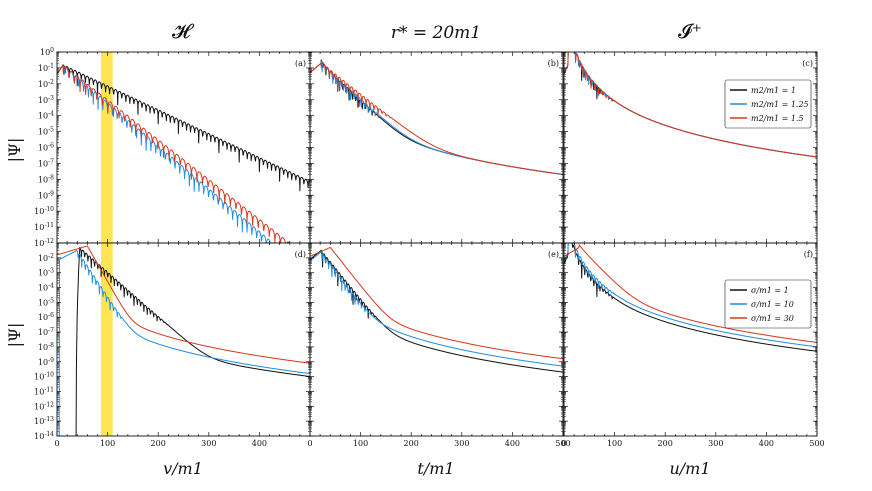 The height and width of the screenshot is (491, 872). Describe the element at coordinates (772, 304) in the screenshot. I see `legend-label: σ/m1 = 10` at that location.